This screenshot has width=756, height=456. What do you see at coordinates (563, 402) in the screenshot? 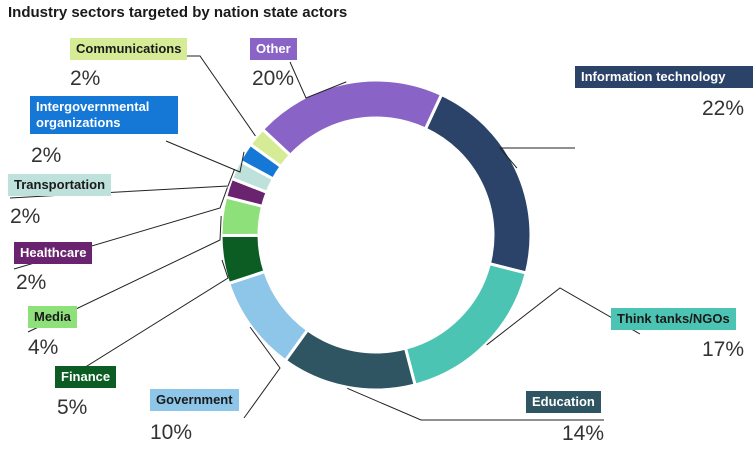
I see `label-education: Education` at bounding box center [563, 402].